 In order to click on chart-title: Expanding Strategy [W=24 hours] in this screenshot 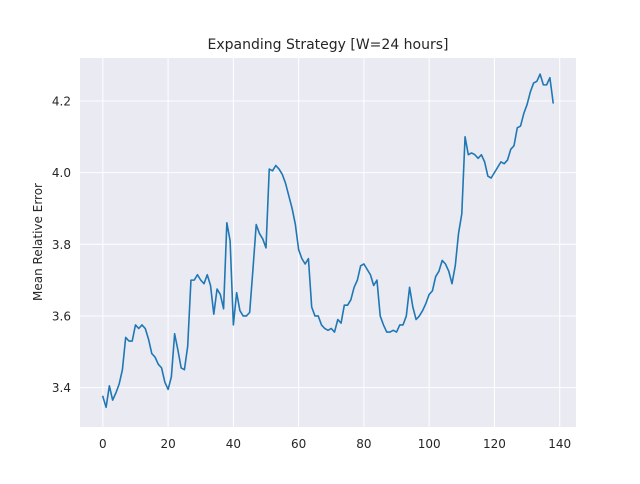, I will do `click(327, 45)`.